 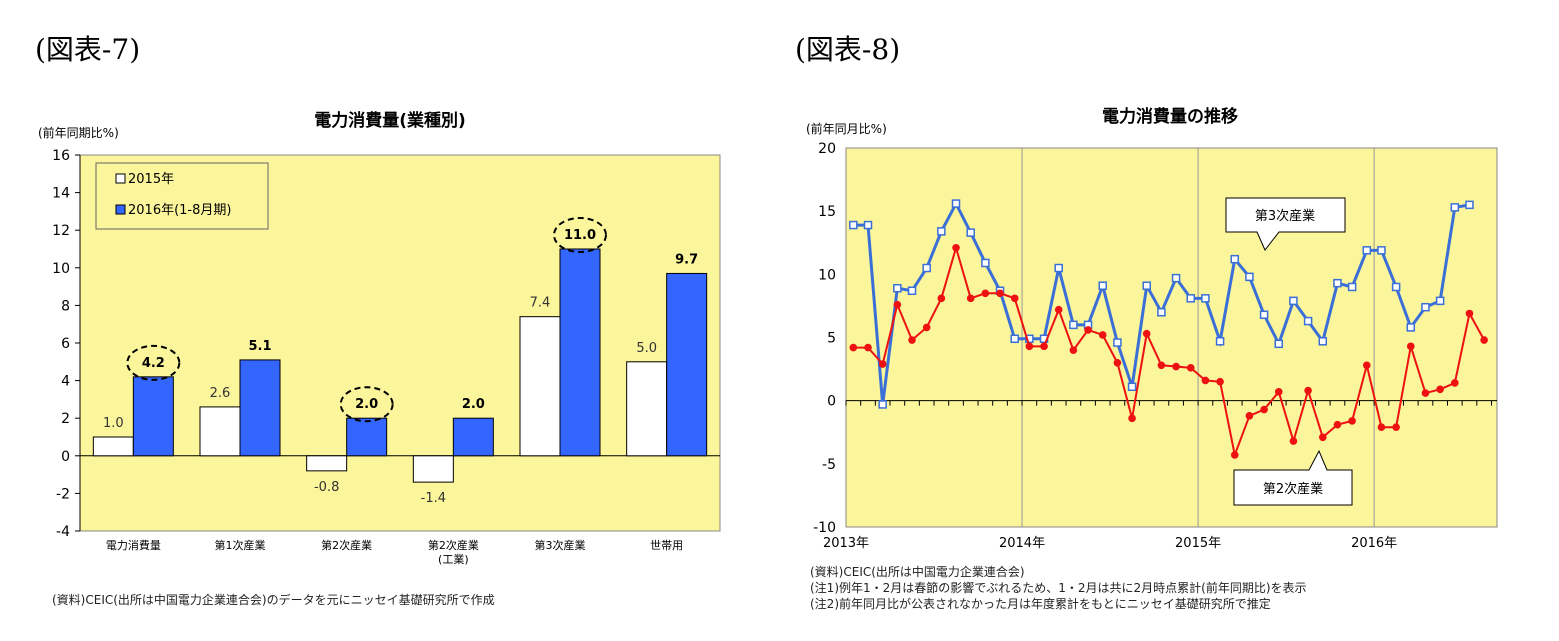 I want to click on x-tick-label: 2016年, so click(x=1374, y=543).